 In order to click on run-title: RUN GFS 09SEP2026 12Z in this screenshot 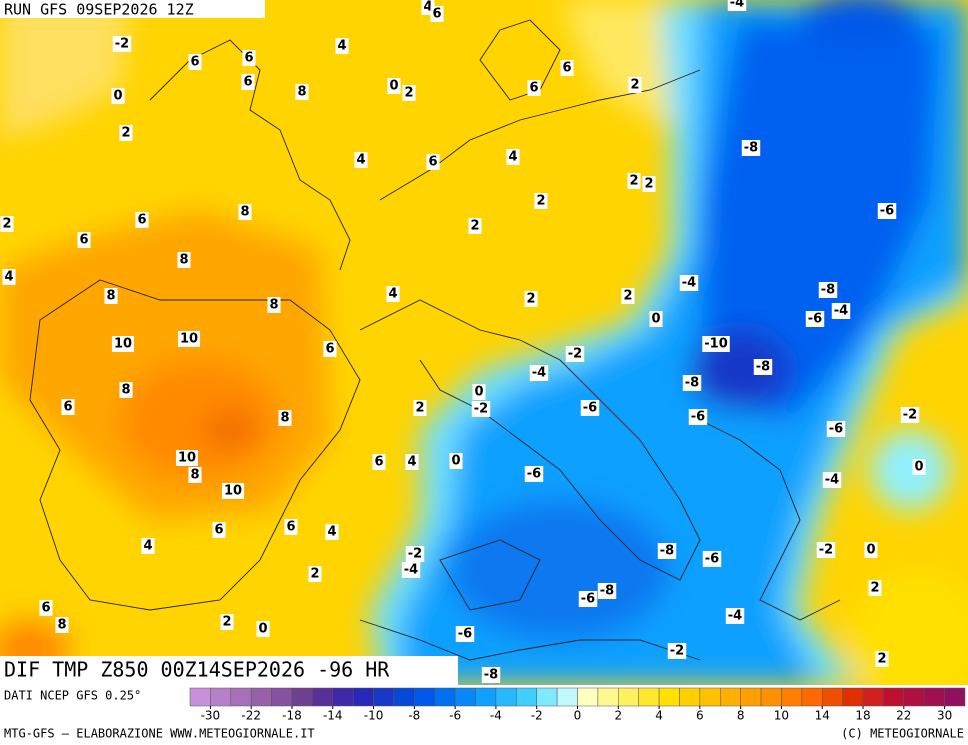, I will do `click(99, 10)`.